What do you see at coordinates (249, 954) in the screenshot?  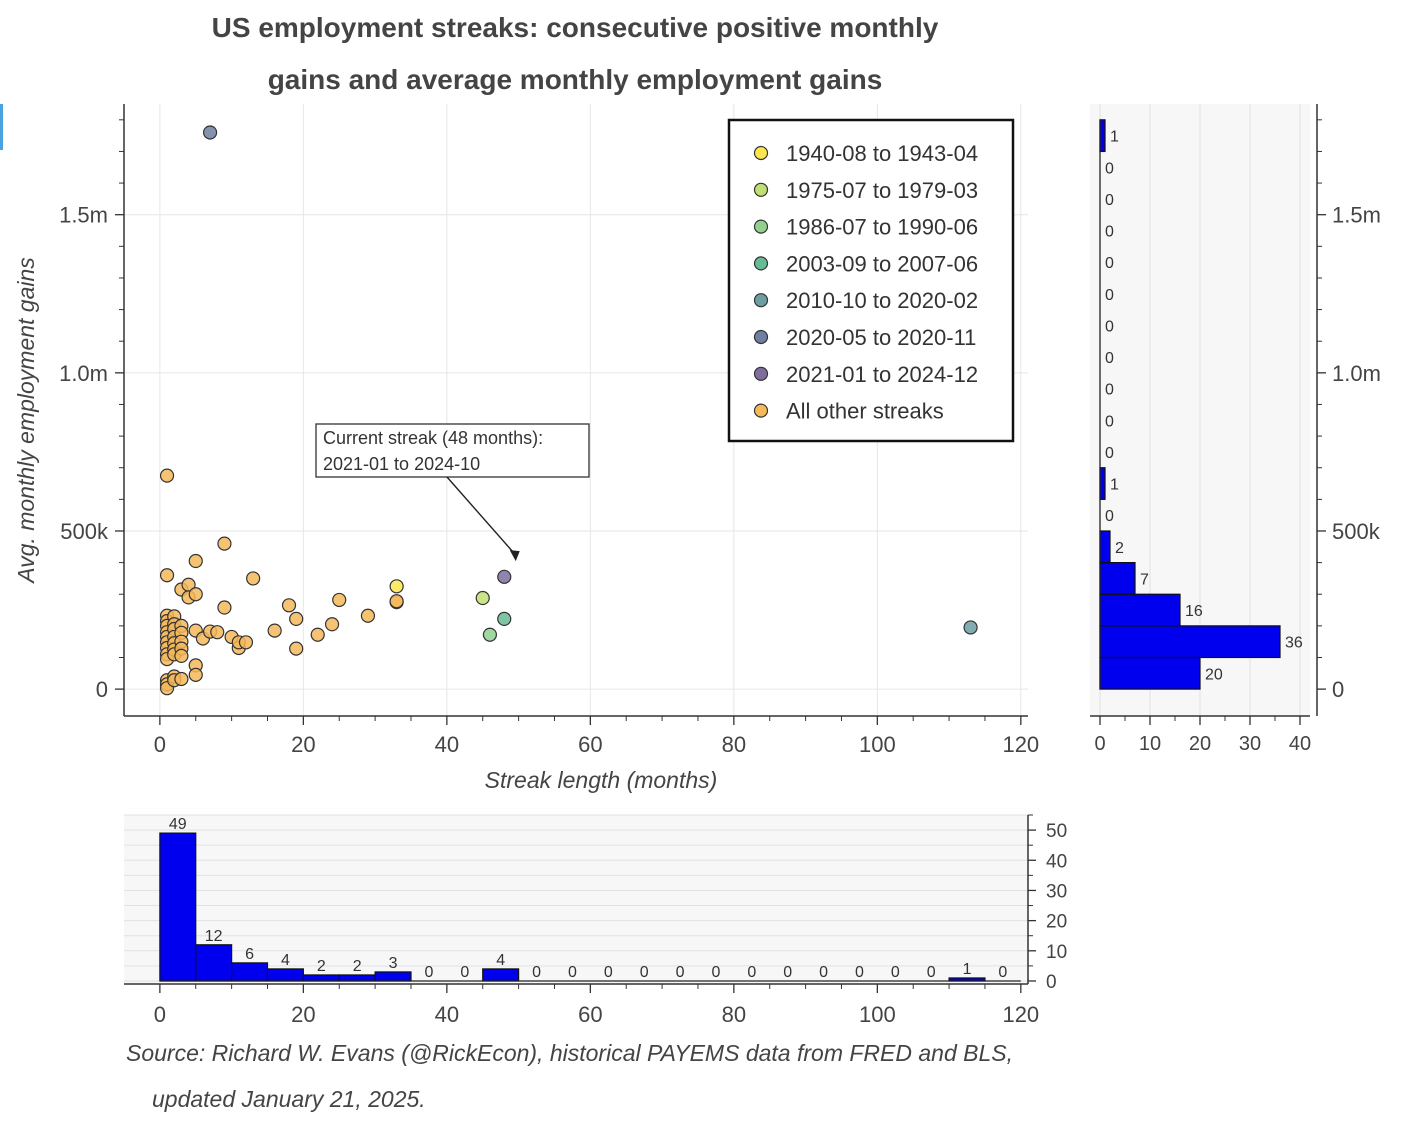 I see `xhist-bar-label: 6` at bounding box center [249, 954].